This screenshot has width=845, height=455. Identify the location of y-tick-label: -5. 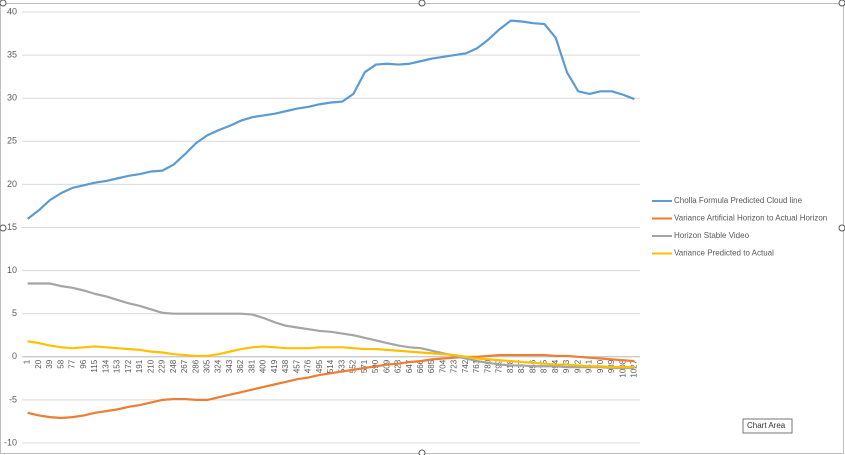
(13, 399).